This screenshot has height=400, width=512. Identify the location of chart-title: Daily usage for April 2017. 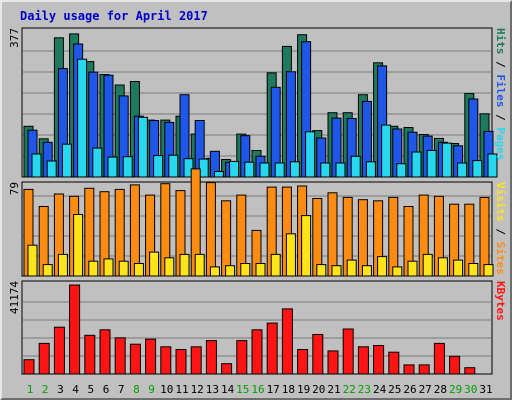
(114, 16).